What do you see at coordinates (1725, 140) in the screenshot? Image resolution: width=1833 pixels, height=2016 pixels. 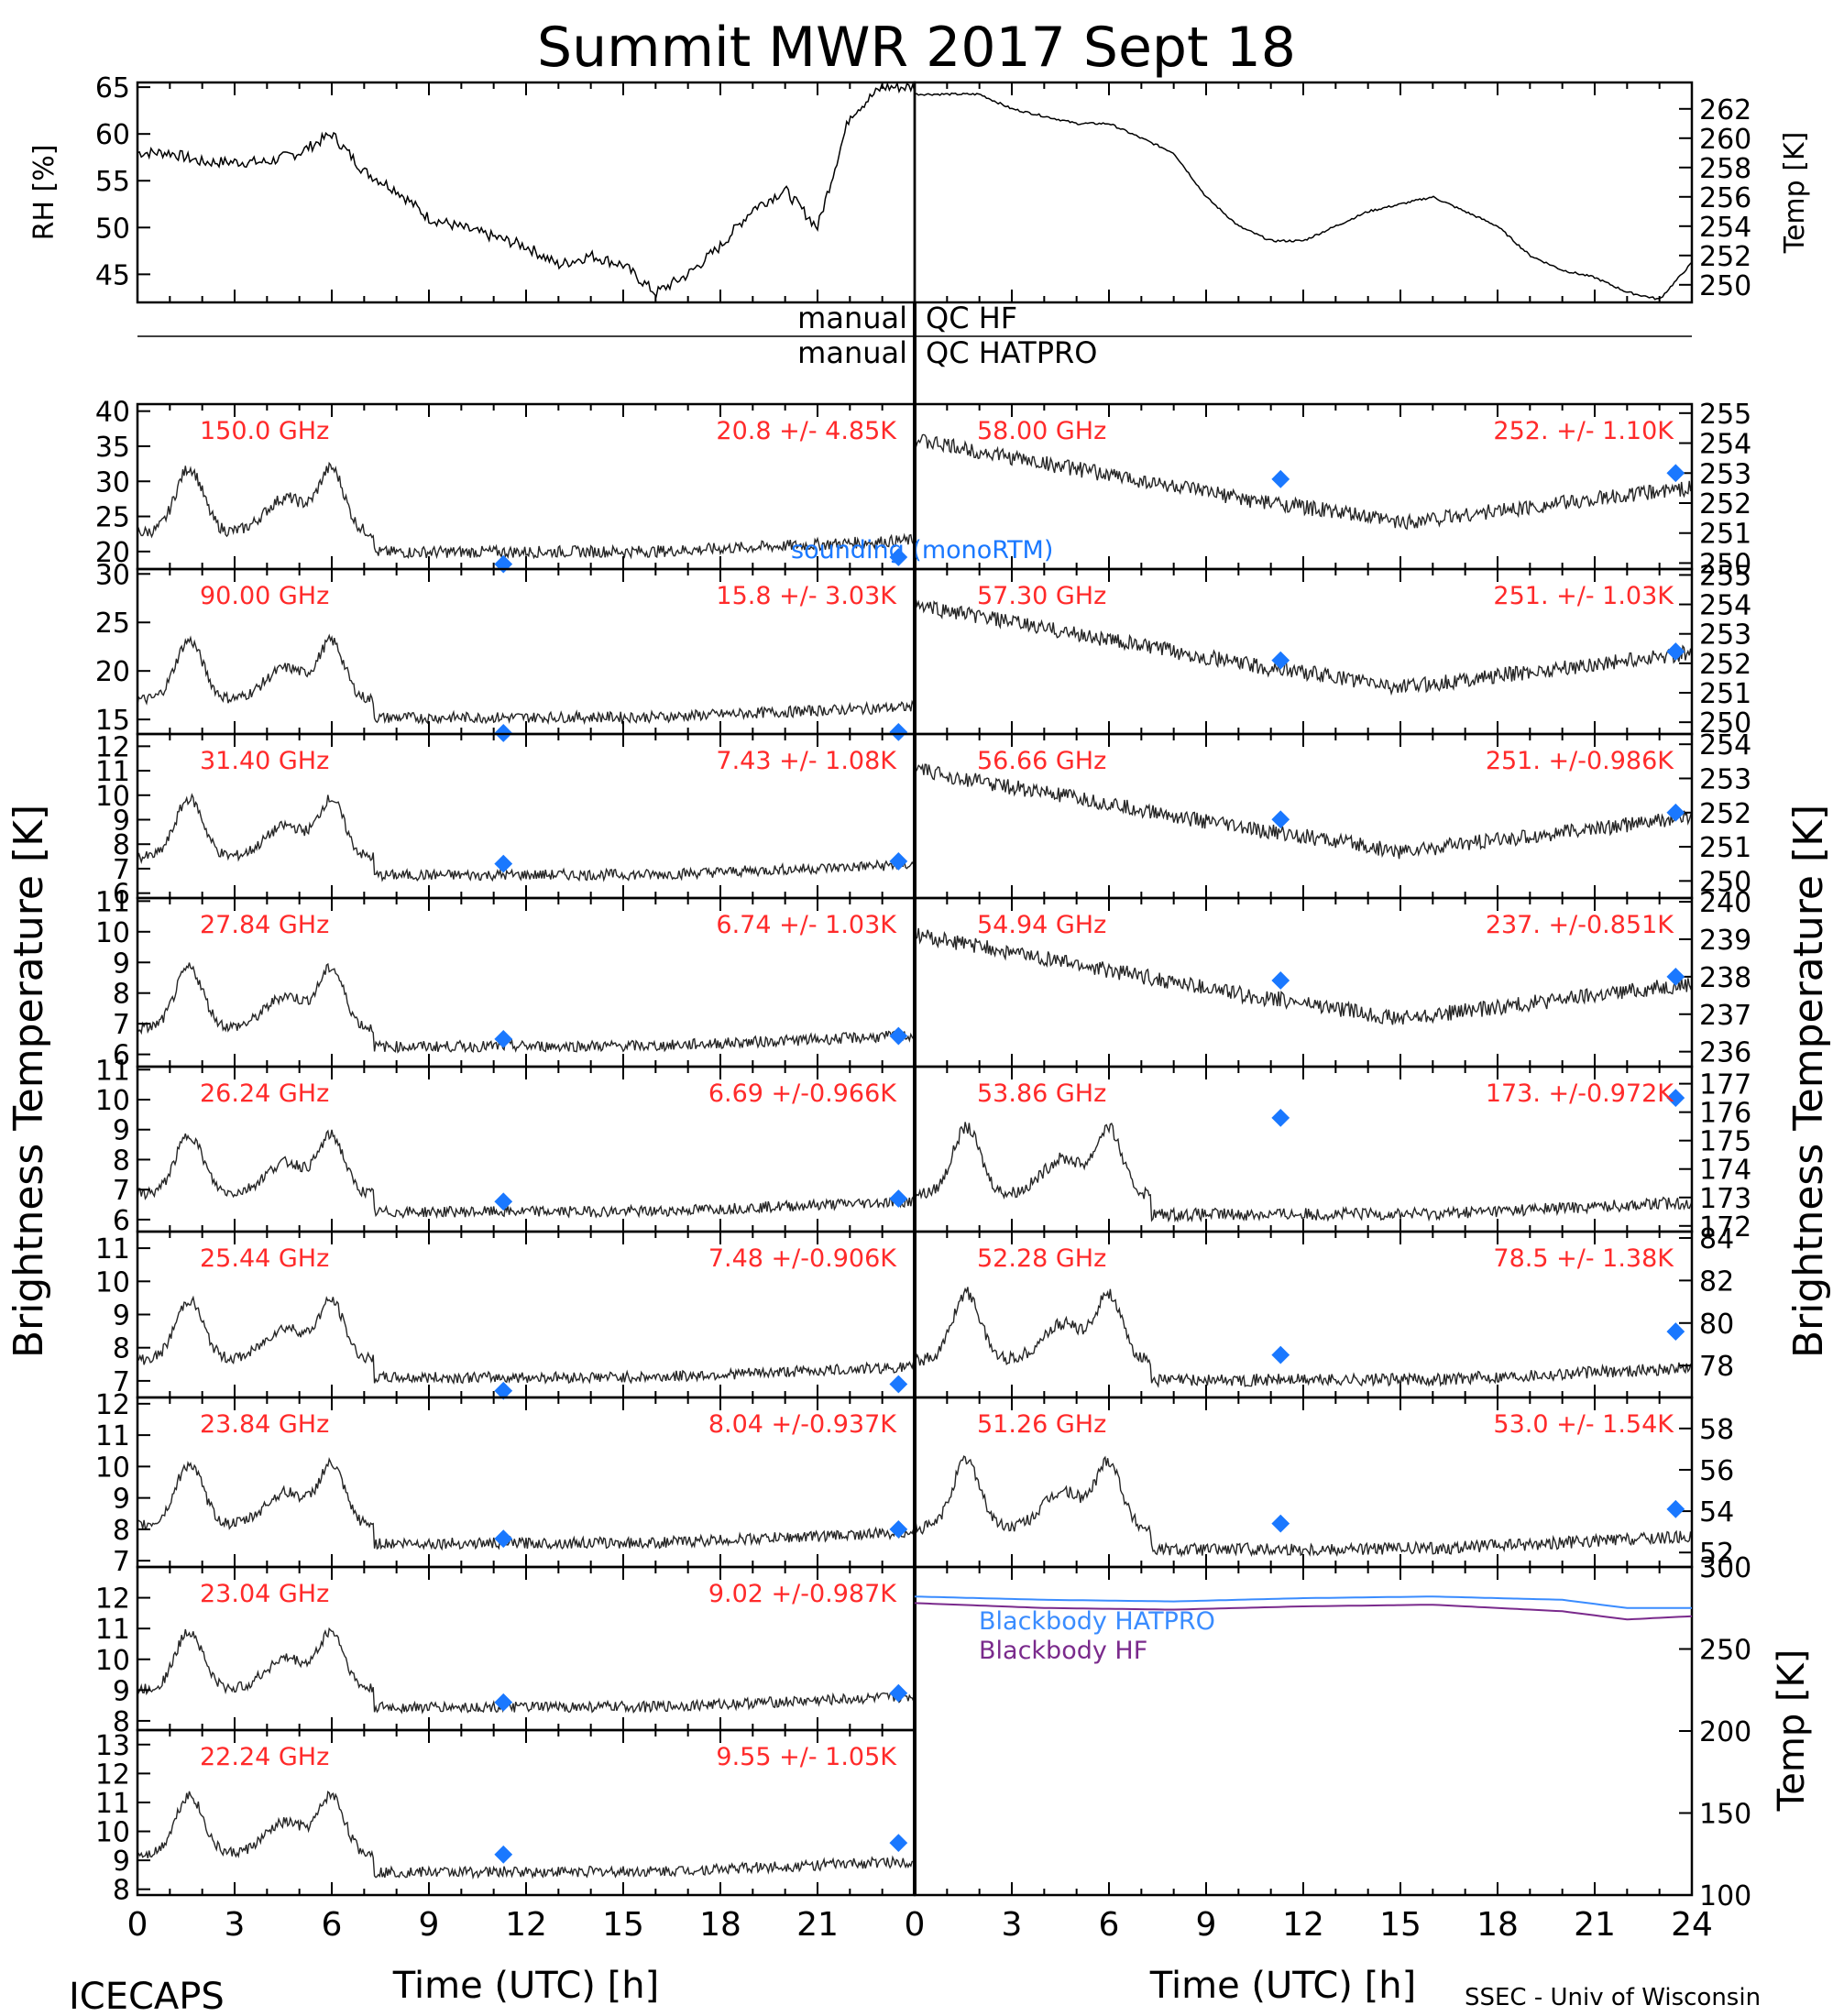 I see `y-tick-label: 260` at bounding box center [1725, 140].